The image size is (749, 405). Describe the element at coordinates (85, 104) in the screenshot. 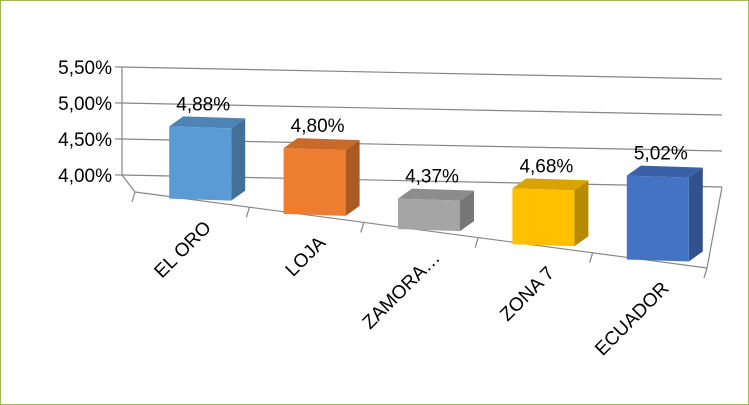

I see `y-tick-label: 5,00%` at that location.